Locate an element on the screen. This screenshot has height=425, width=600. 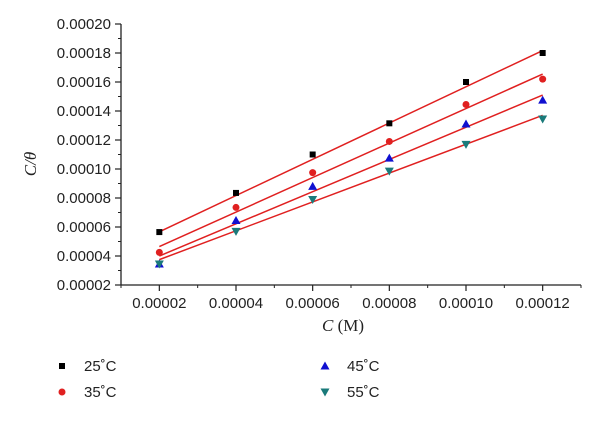
legend-label: 55˚C is located at coordinates (363, 392).